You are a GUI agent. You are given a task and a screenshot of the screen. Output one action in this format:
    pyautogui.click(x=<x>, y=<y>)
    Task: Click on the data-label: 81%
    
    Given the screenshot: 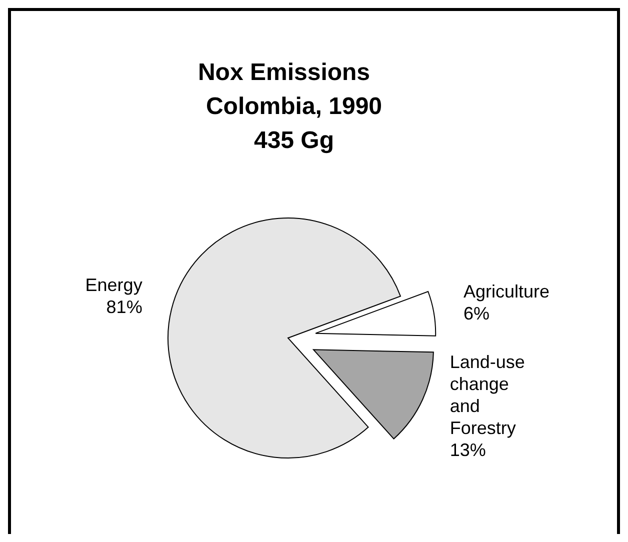 What is the action you would take?
    pyautogui.click(x=124, y=307)
    